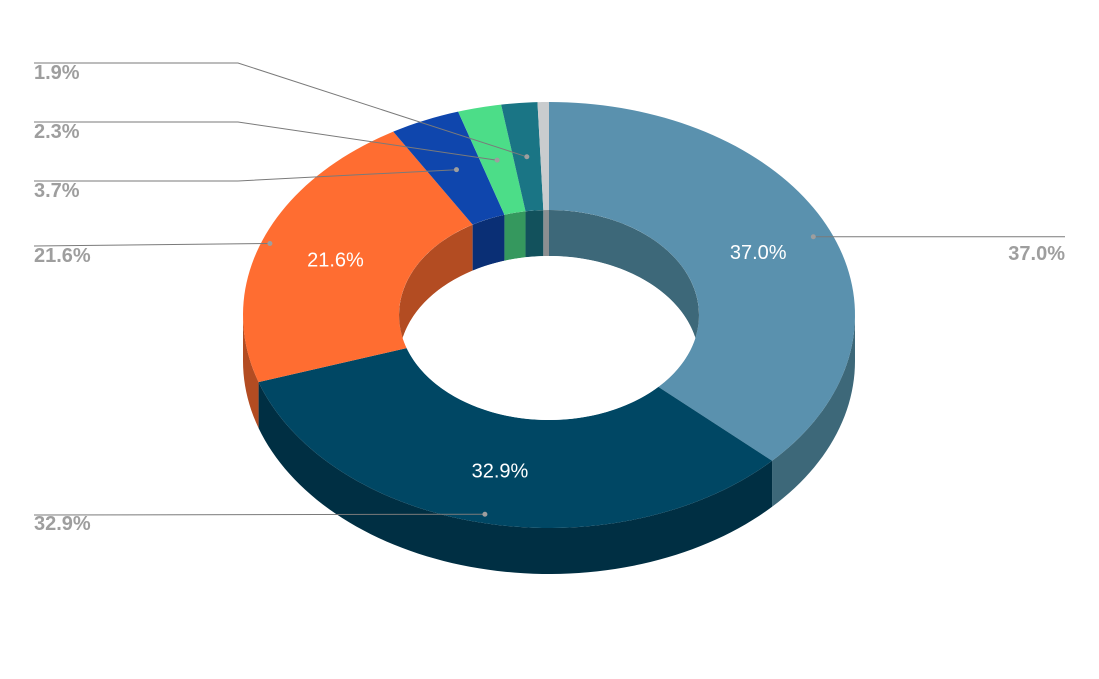 This screenshot has width=1099, height=679. Describe the element at coordinates (57, 132) in the screenshot. I see `slice-outer-label-4: 2.3%` at that location.